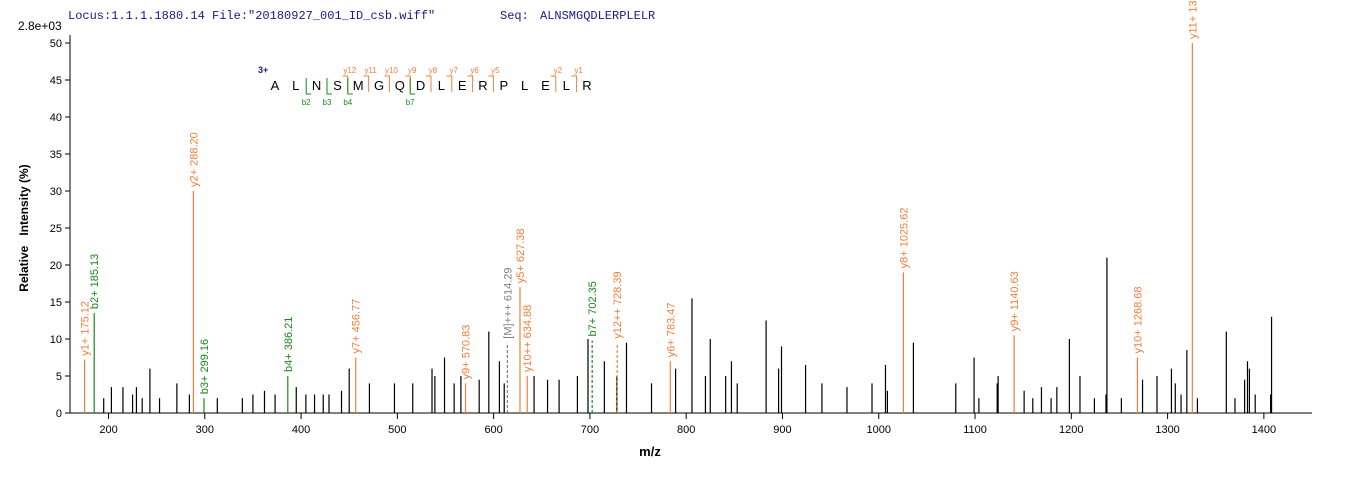 This screenshot has height=478, width=1362. I want to click on peak-label: b2+ 185.13, so click(95, 281).